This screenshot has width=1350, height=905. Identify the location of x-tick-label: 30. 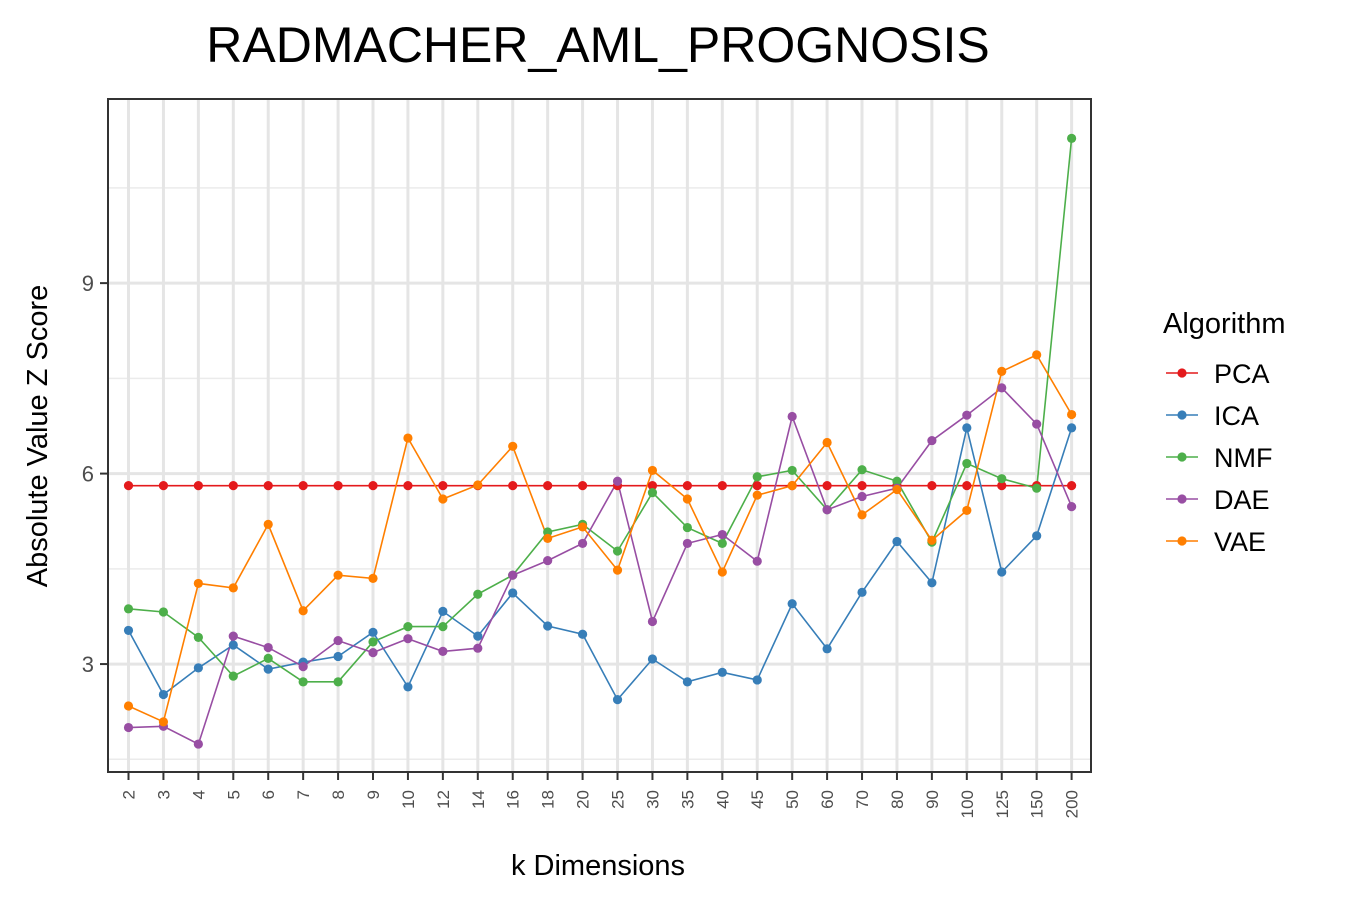
(652, 799).